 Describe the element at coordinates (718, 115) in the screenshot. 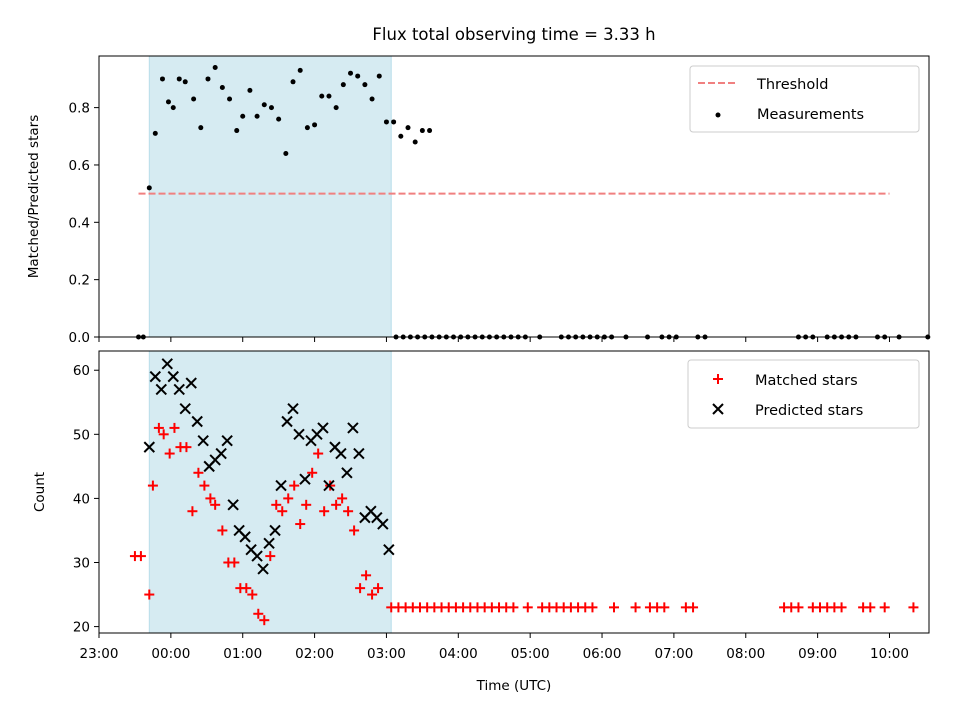

I see `legend-measurements-swatch` at that location.